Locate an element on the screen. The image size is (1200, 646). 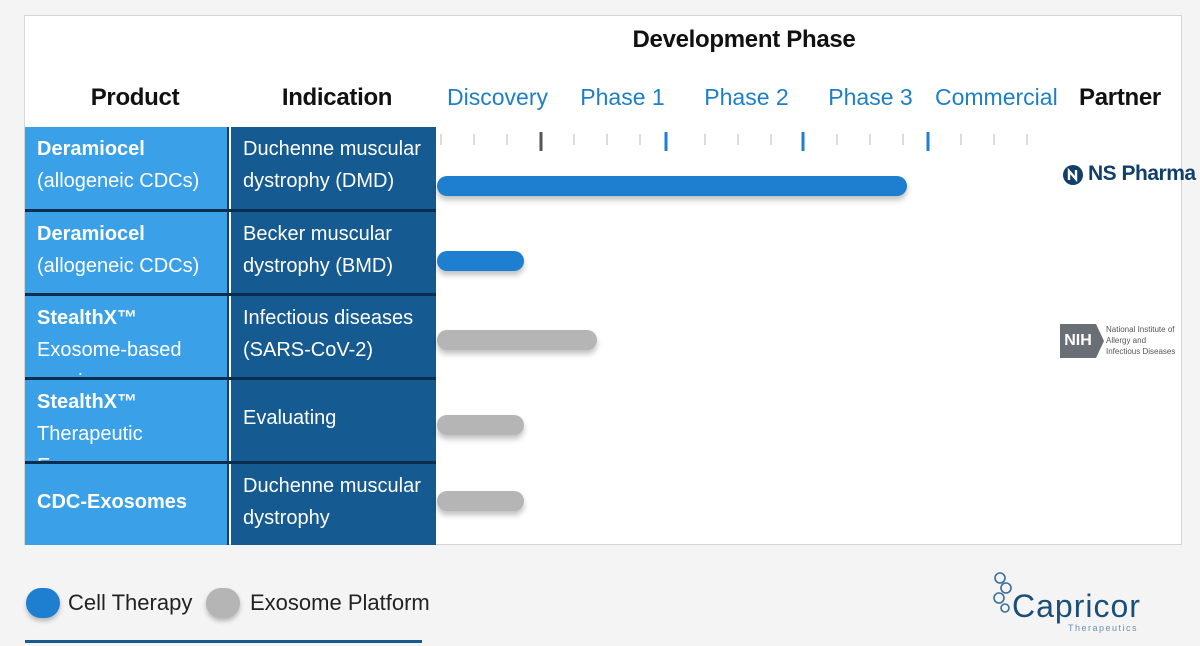
legend-swatch-exosome-platform is located at coordinates (223, 603).